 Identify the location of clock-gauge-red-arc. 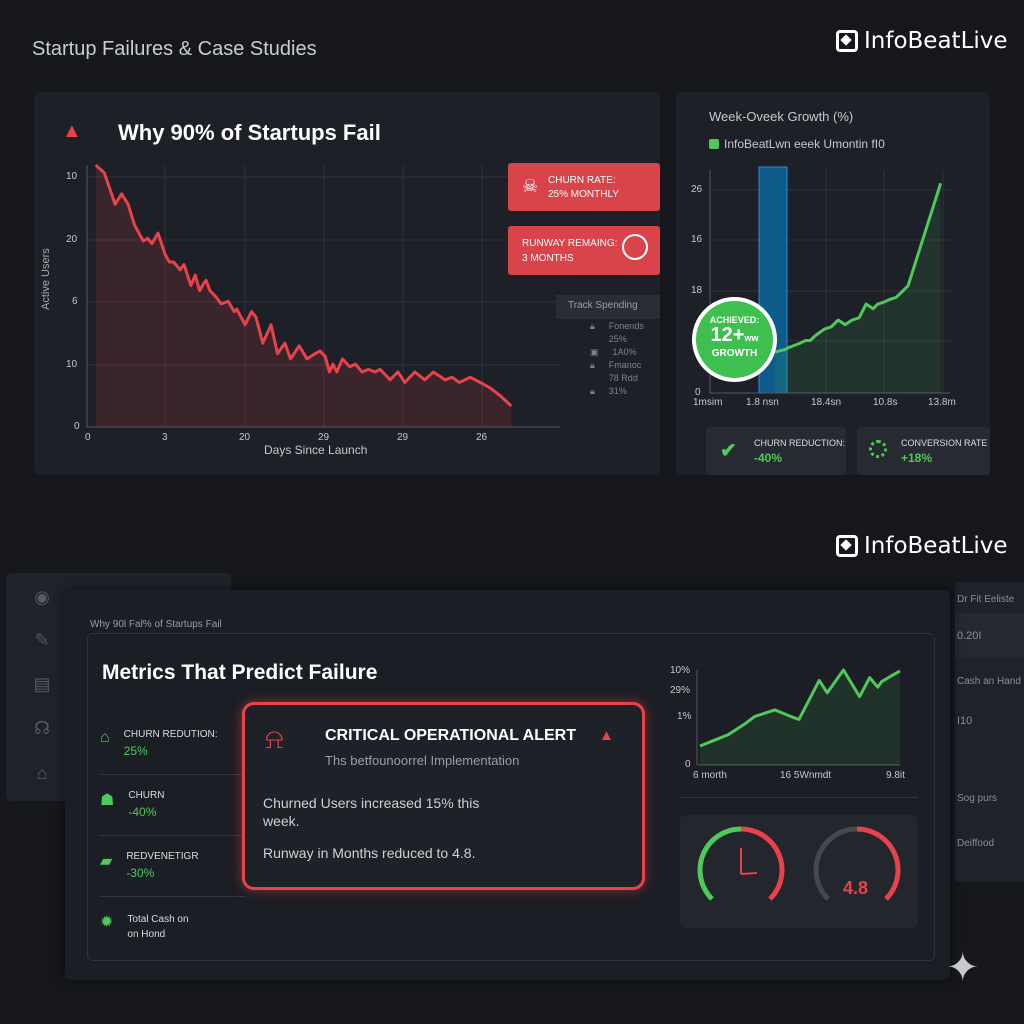
(762, 863).